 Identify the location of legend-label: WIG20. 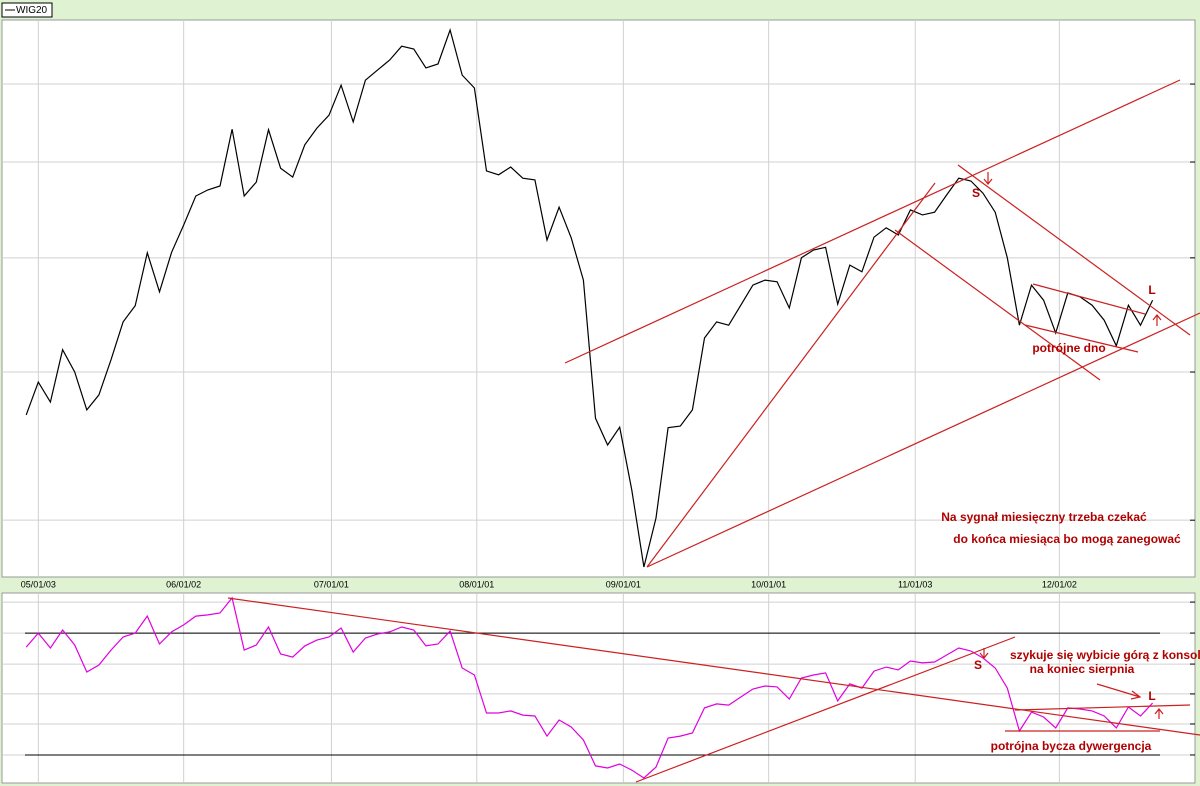
(32, 10).